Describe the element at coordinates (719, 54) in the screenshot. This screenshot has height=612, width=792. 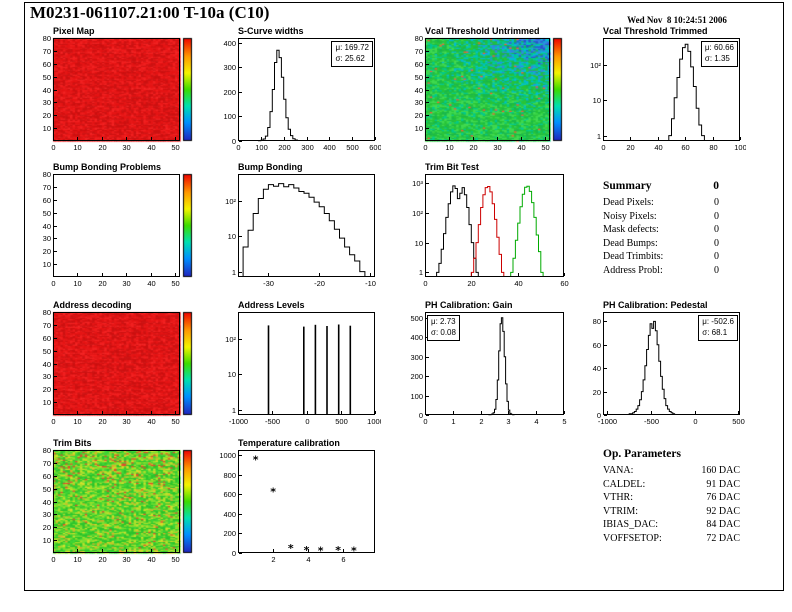
I see `stats-box-vcal-trimmed: μ: 60.66 σ: 1.35` at that location.